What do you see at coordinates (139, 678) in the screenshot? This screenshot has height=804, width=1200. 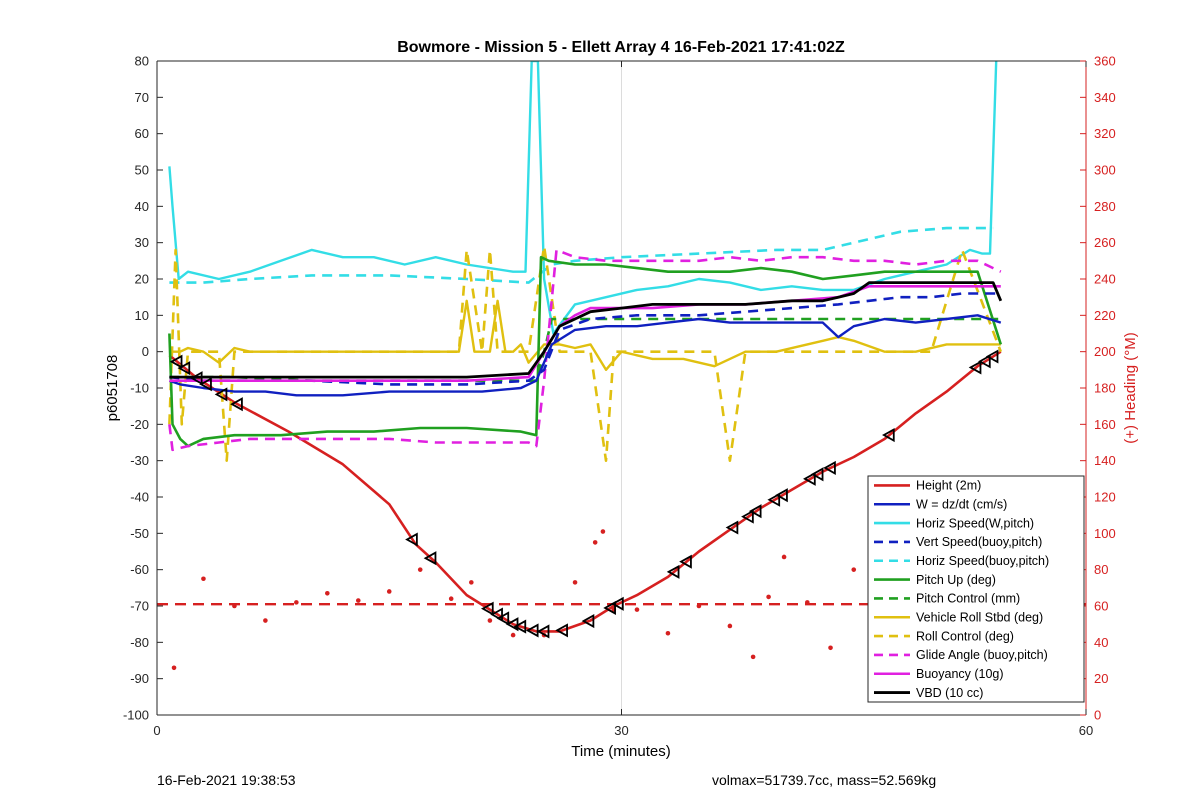 I see `y-tick-label: -90` at bounding box center [139, 678].